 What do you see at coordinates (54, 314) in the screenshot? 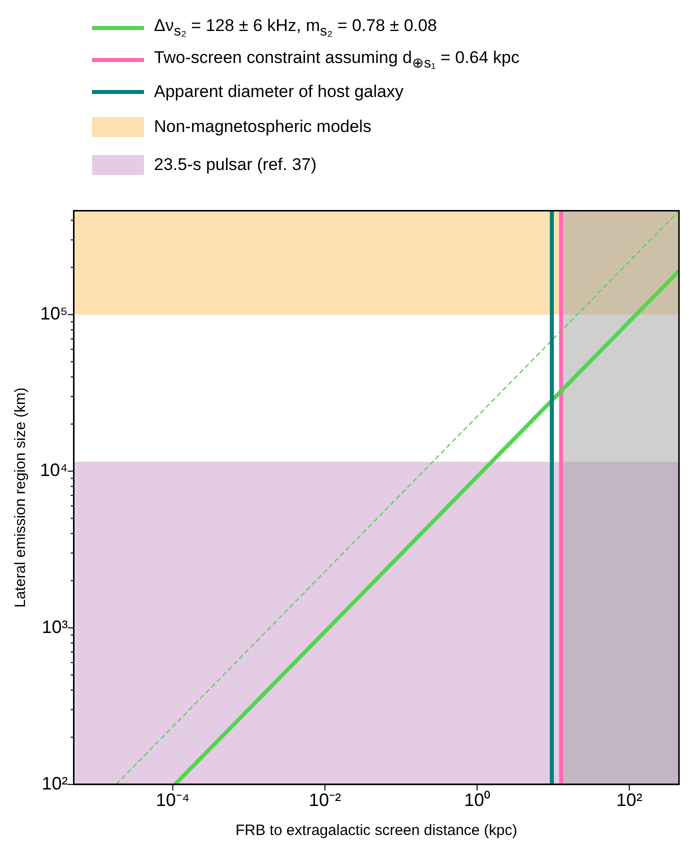
I see `y-tick-label: 10⁵` at bounding box center [54, 314].